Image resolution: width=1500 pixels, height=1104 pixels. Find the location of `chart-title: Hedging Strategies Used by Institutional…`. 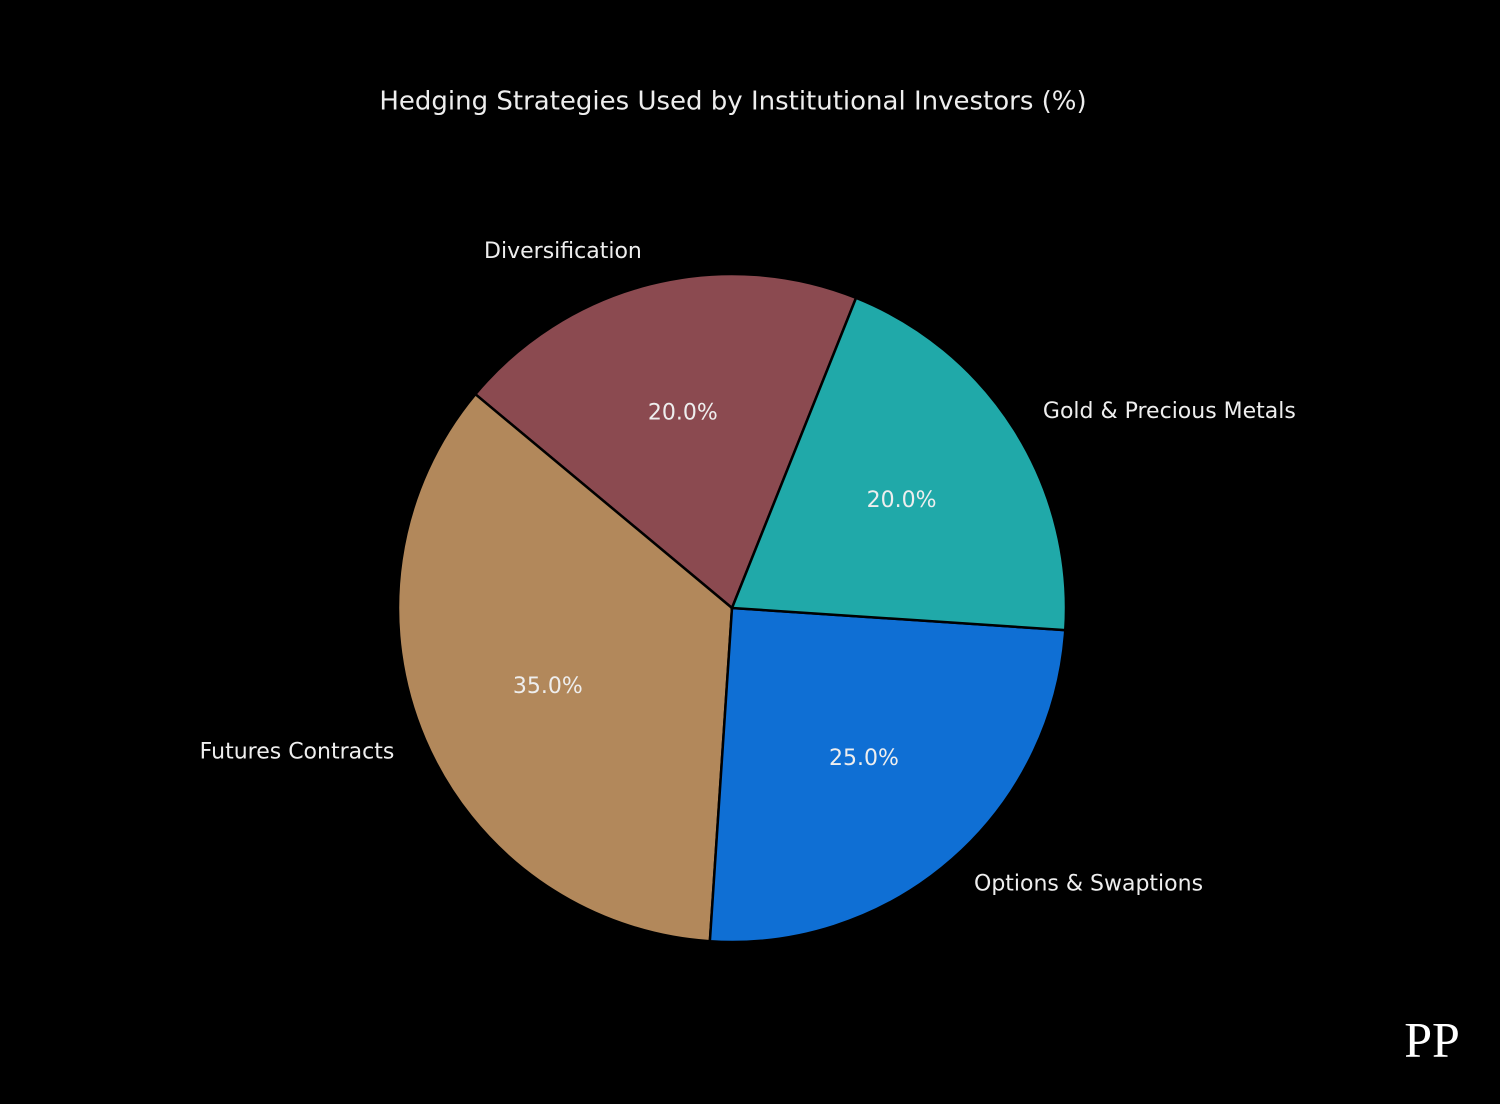

chart-title: Hedging Strategies Used by Institutional… is located at coordinates (732, 102).